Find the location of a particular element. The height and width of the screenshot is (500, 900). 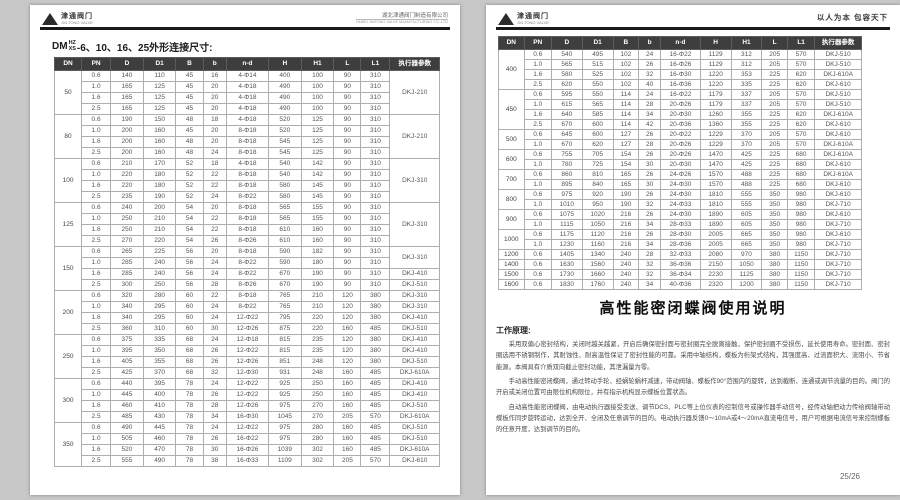

table-cell: 28-Φ36 is located at coordinates (680, 244).